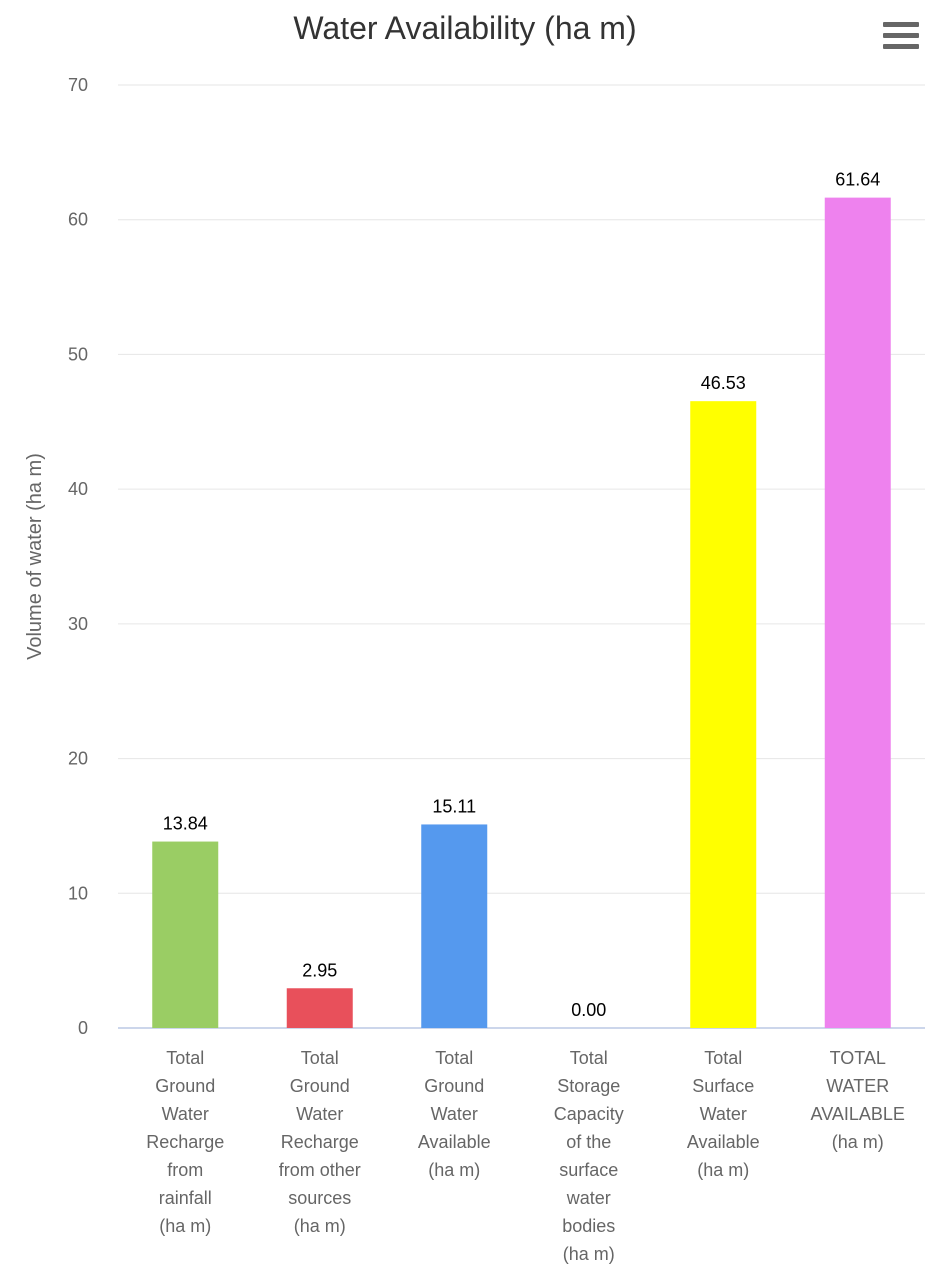  What do you see at coordinates (78, 759) in the screenshot?
I see `y-tick-label: 20` at bounding box center [78, 759].